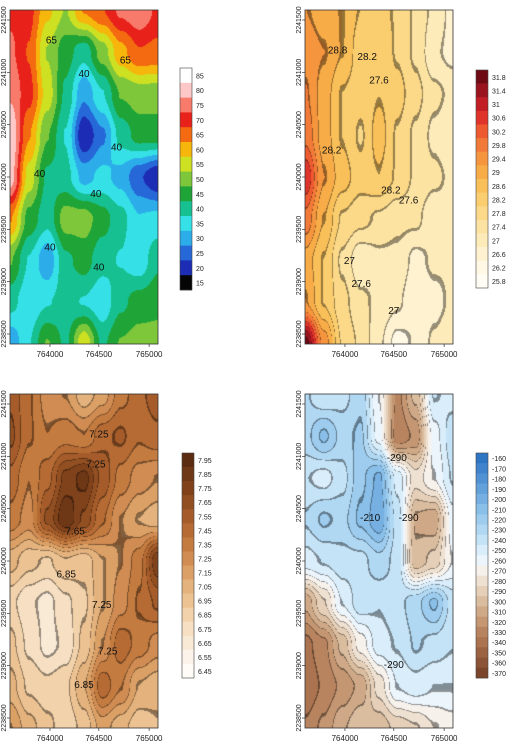  Describe the element at coordinates (200, 195) in the screenshot. I see `colorbar-label: 45` at that location.